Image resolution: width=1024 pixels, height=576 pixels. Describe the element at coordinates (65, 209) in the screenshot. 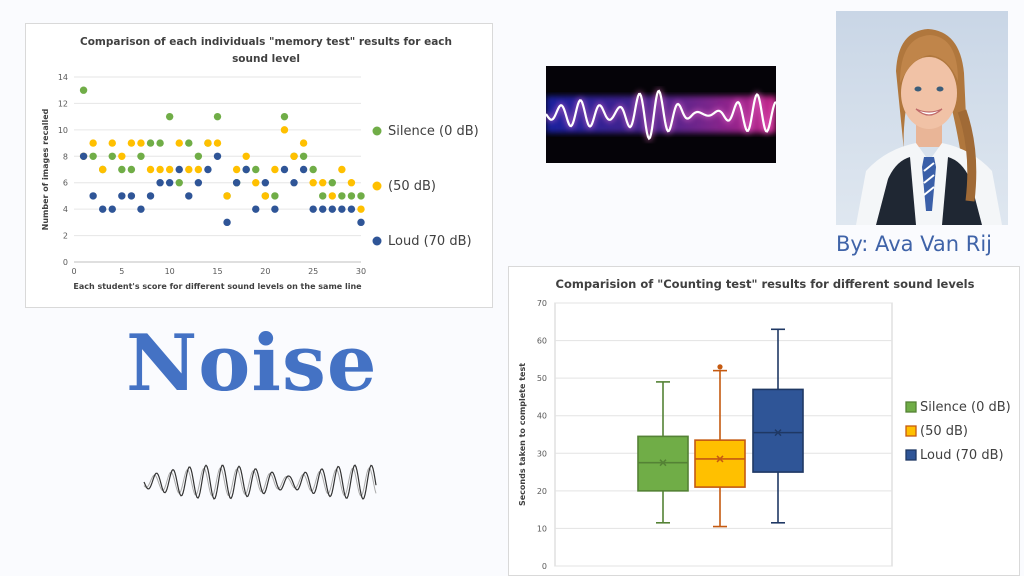

I see `scatter-y-tick: 4` at that location.